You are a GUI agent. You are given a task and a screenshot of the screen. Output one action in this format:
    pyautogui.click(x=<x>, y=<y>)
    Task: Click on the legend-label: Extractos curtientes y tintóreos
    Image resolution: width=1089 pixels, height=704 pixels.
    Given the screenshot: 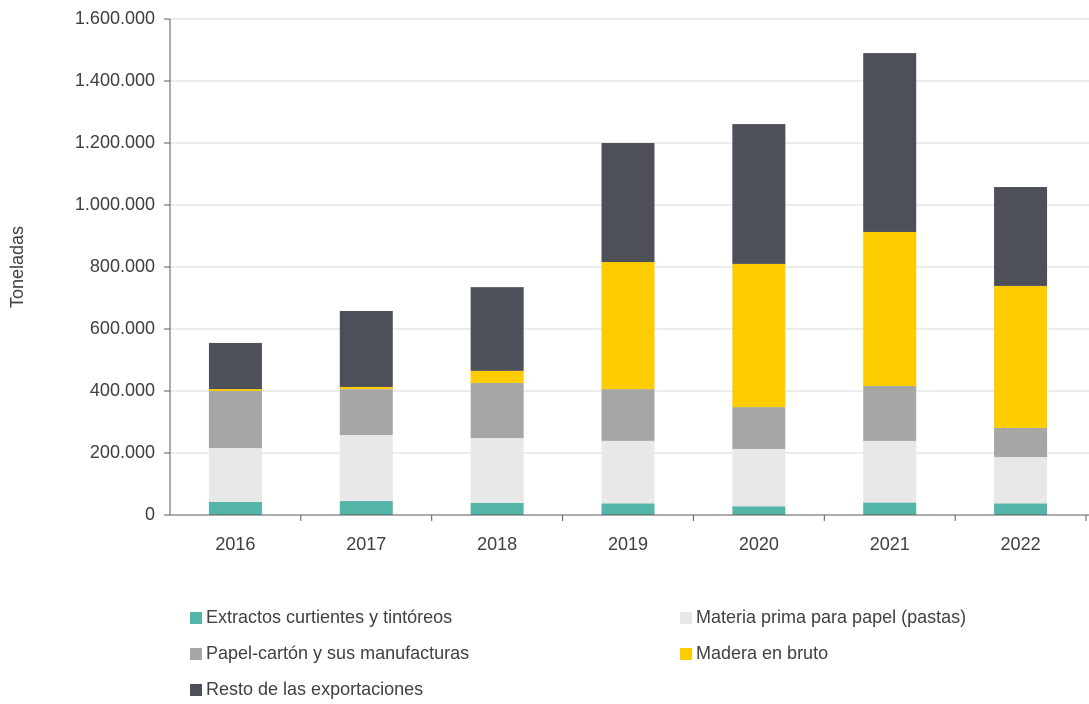 What is the action you would take?
    pyautogui.click(x=329, y=617)
    